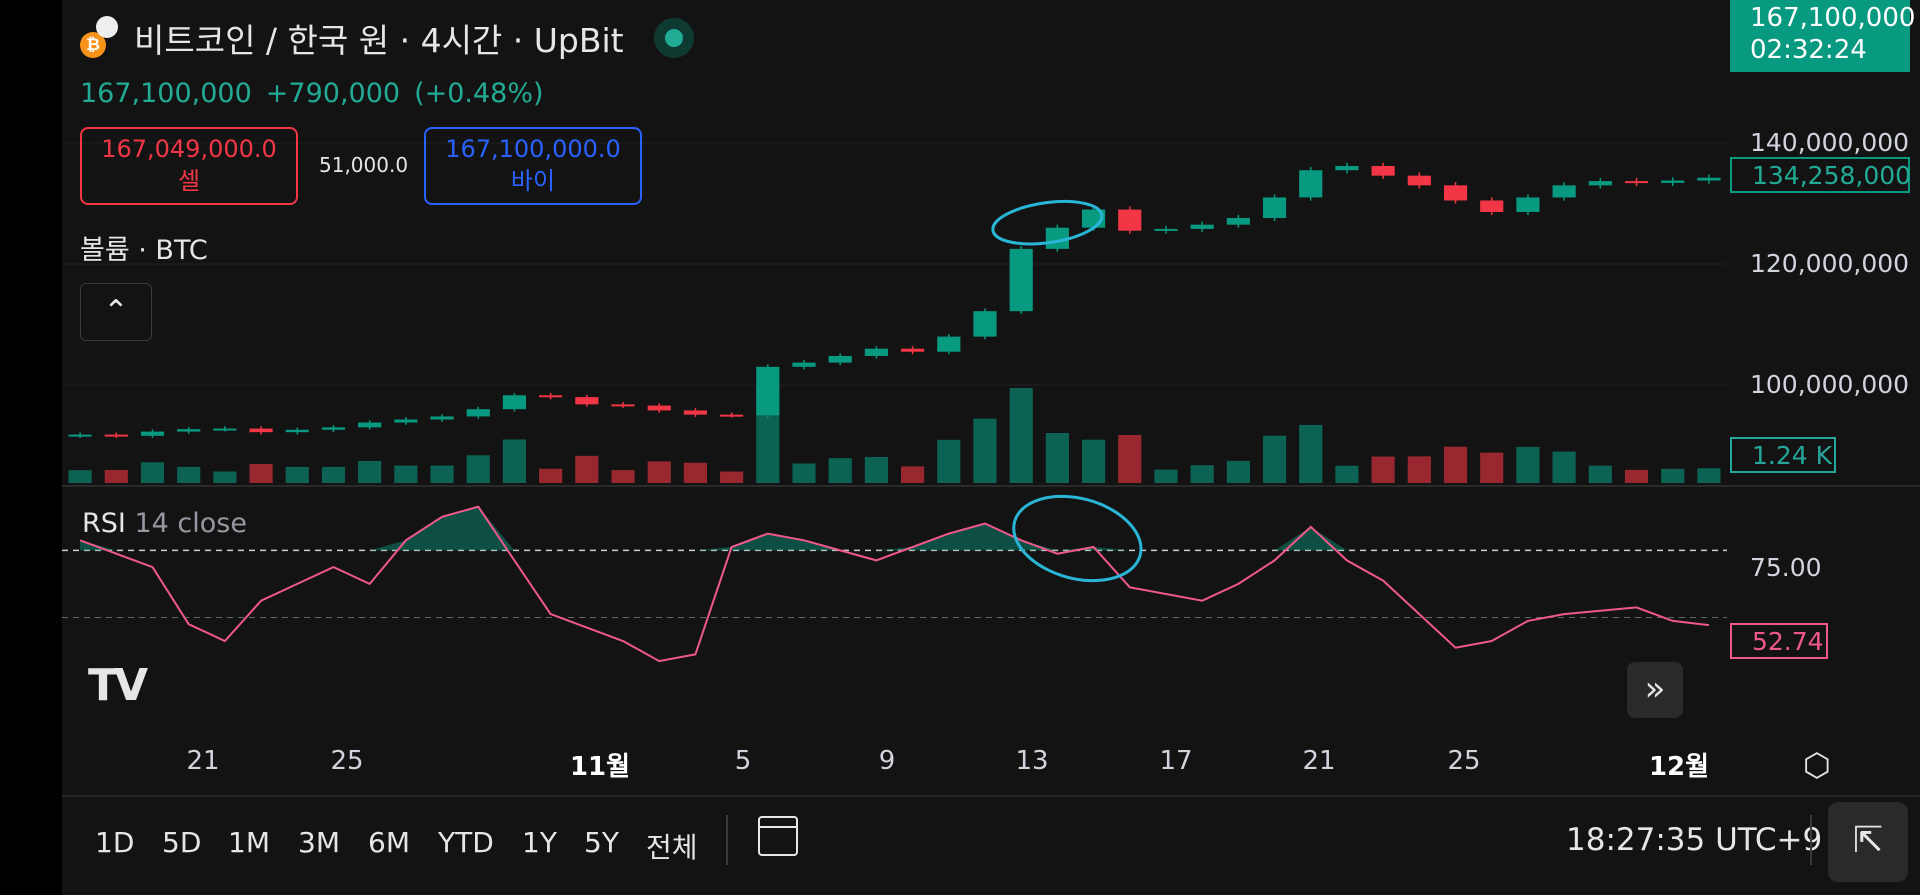 The width and height of the screenshot is (1920, 895). Describe the element at coordinates (144, 250) in the screenshot. I see `volume-legend: 볼륨 · BTC` at that location.